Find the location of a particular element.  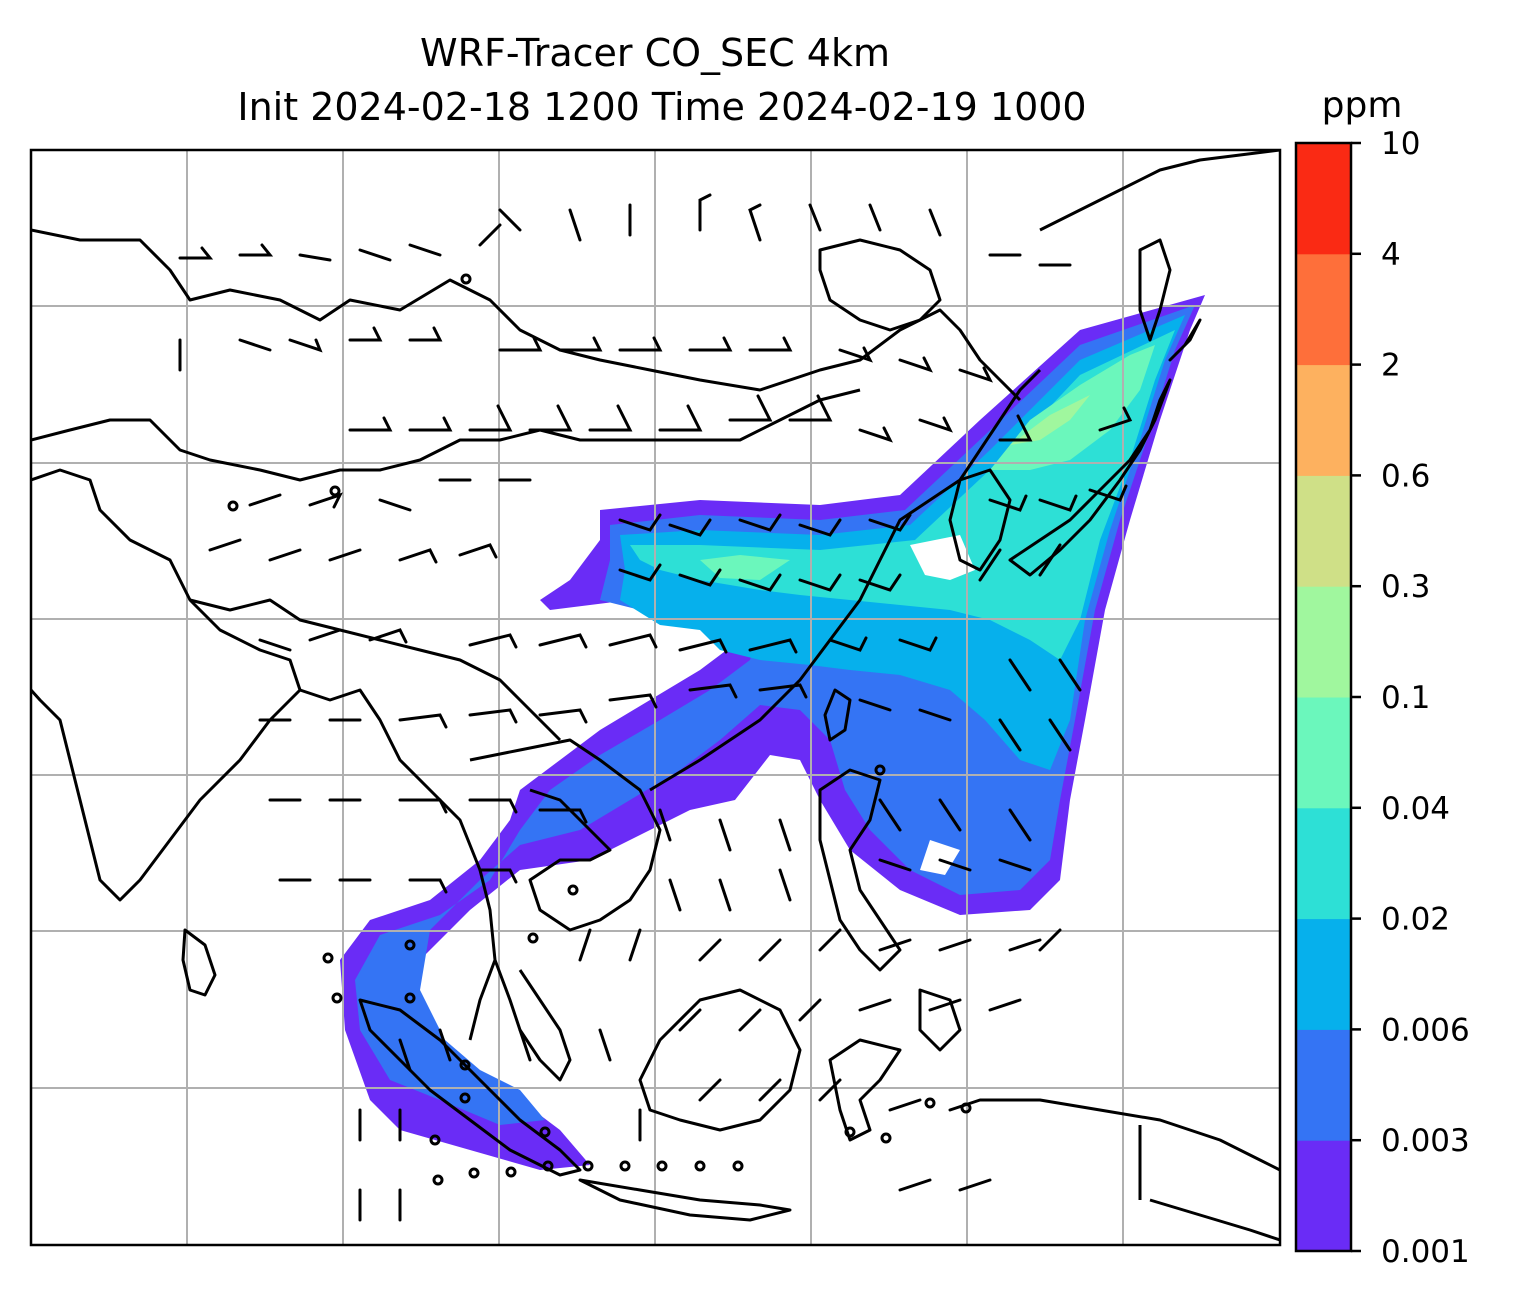

colorbar-tick-label: 0.04 is located at coordinates (1415, 809).